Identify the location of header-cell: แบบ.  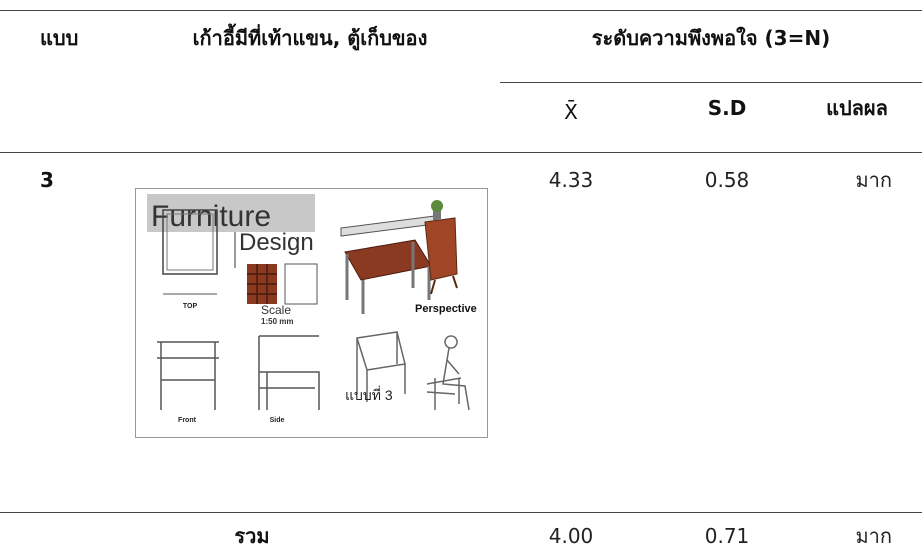
(59, 38).